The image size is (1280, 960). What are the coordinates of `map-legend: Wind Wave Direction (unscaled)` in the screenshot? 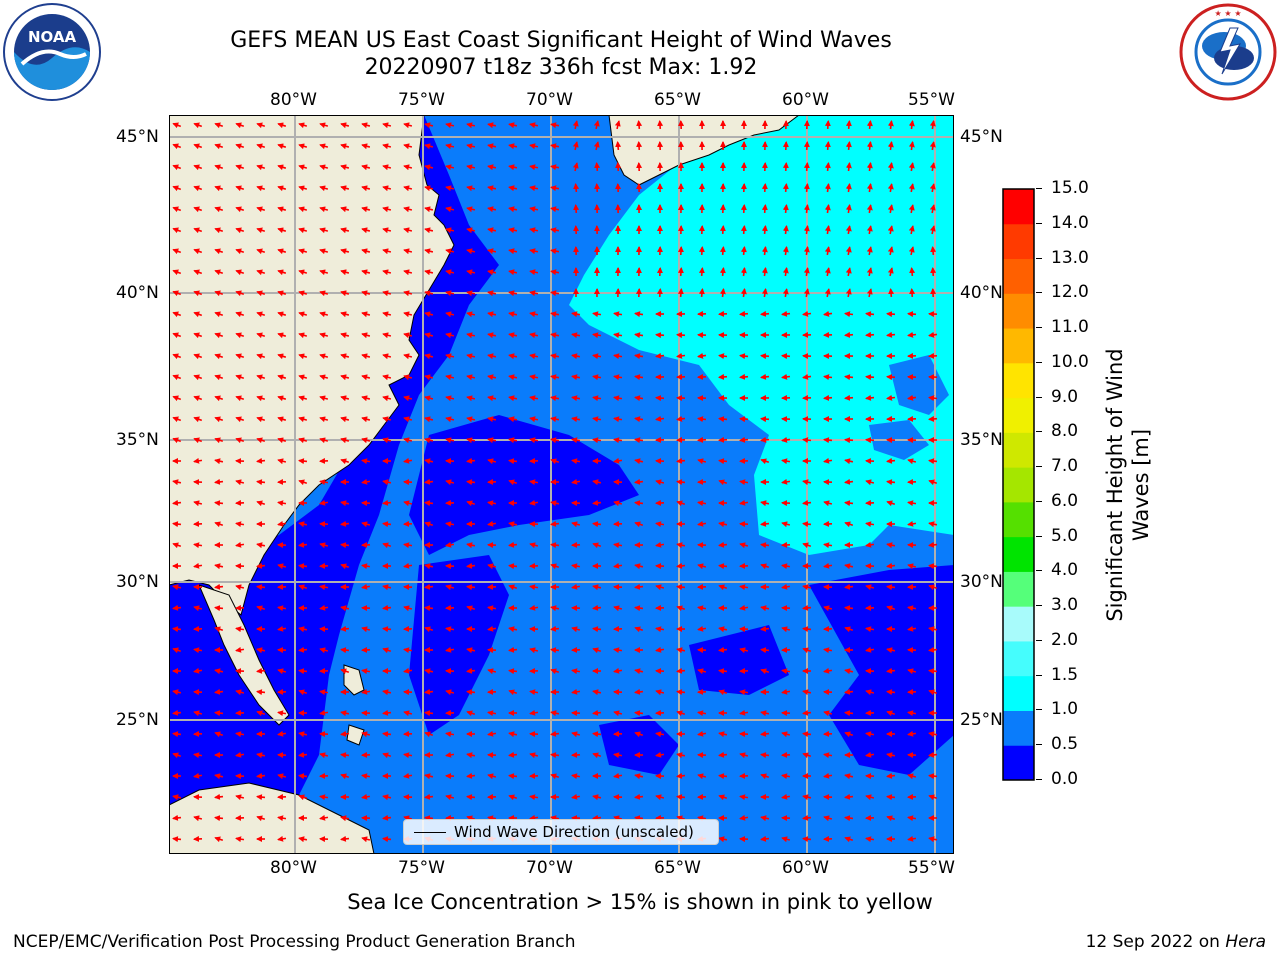 It's located at (561, 832).